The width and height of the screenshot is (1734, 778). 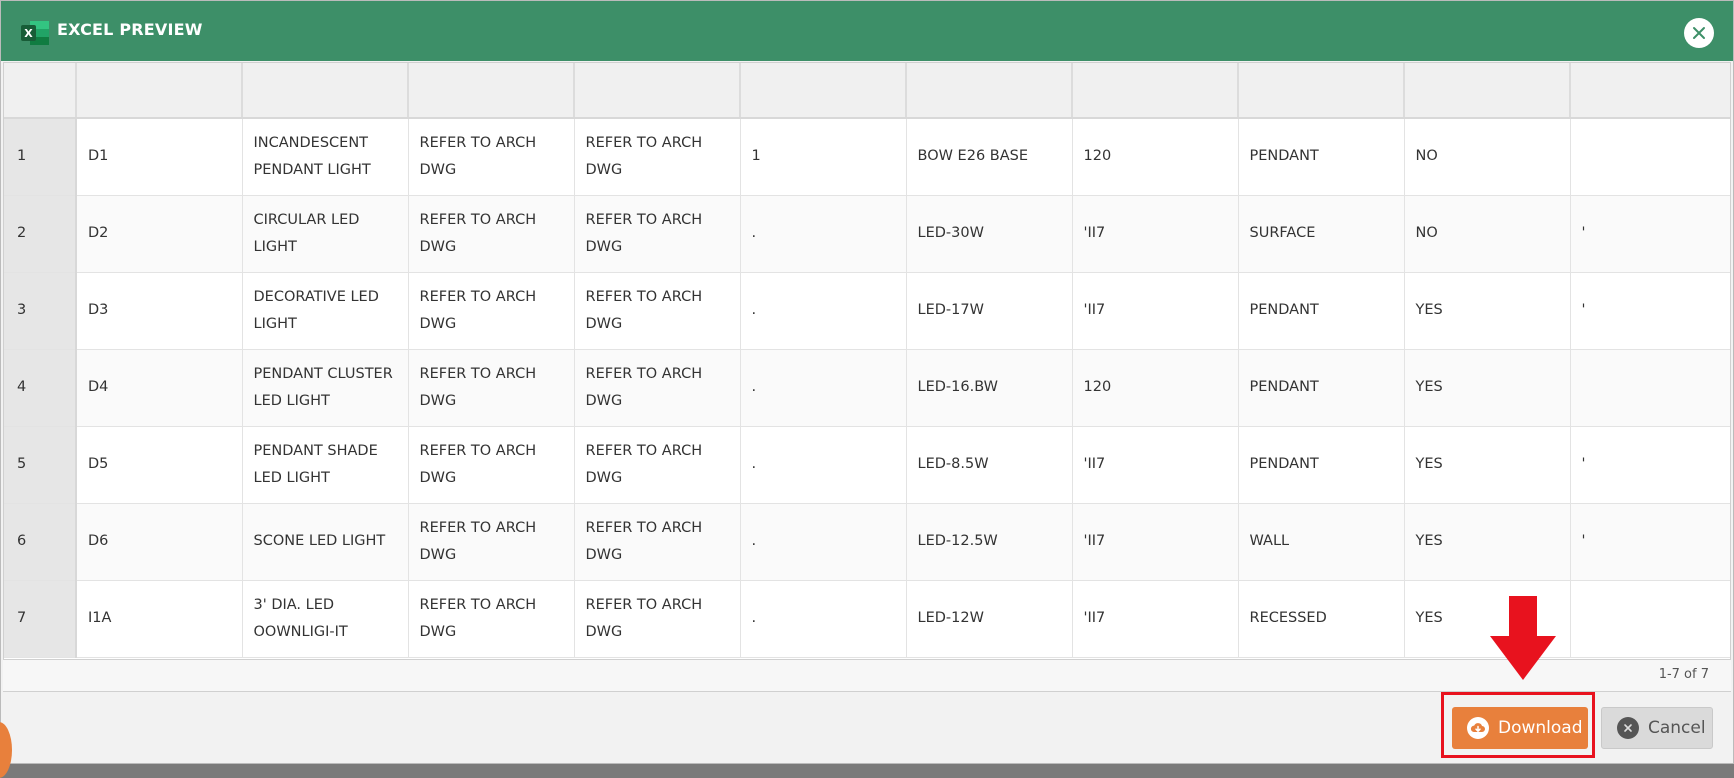 I want to click on row-number: 6, so click(x=40, y=542).